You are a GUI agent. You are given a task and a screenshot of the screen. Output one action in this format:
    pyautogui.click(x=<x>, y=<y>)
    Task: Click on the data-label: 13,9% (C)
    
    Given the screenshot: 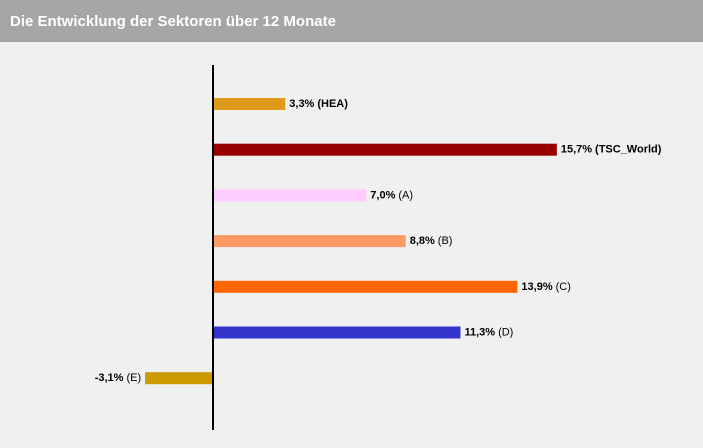 What is the action you would take?
    pyautogui.click(x=545, y=287)
    